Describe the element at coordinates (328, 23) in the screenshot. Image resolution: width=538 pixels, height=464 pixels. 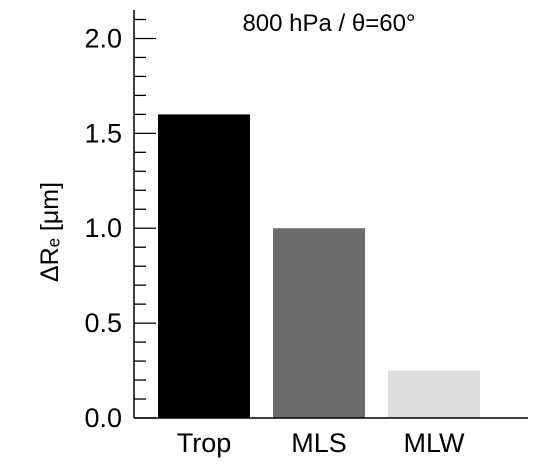
I see `chart-title: 800 hPa / θ=60°` at that location.